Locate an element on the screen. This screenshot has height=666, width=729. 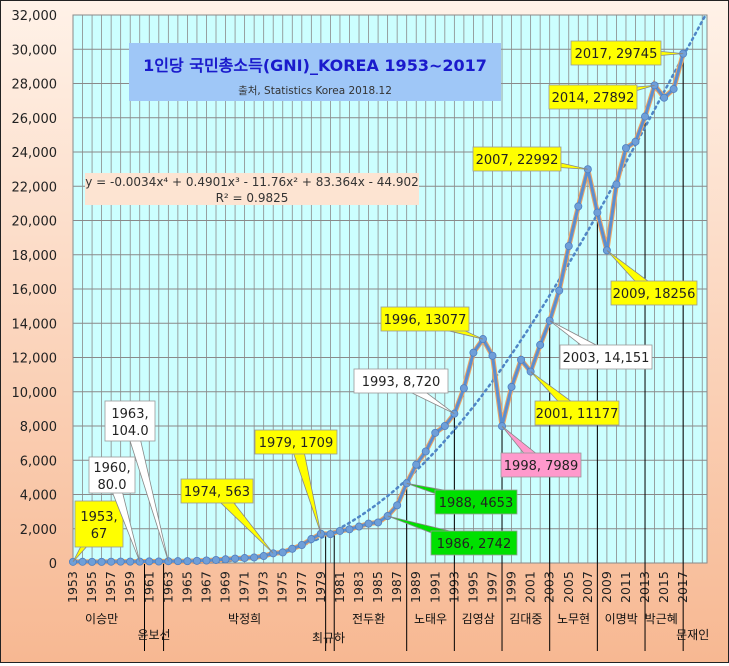
president-label: 노무현 is located at coordinates (573, 619).